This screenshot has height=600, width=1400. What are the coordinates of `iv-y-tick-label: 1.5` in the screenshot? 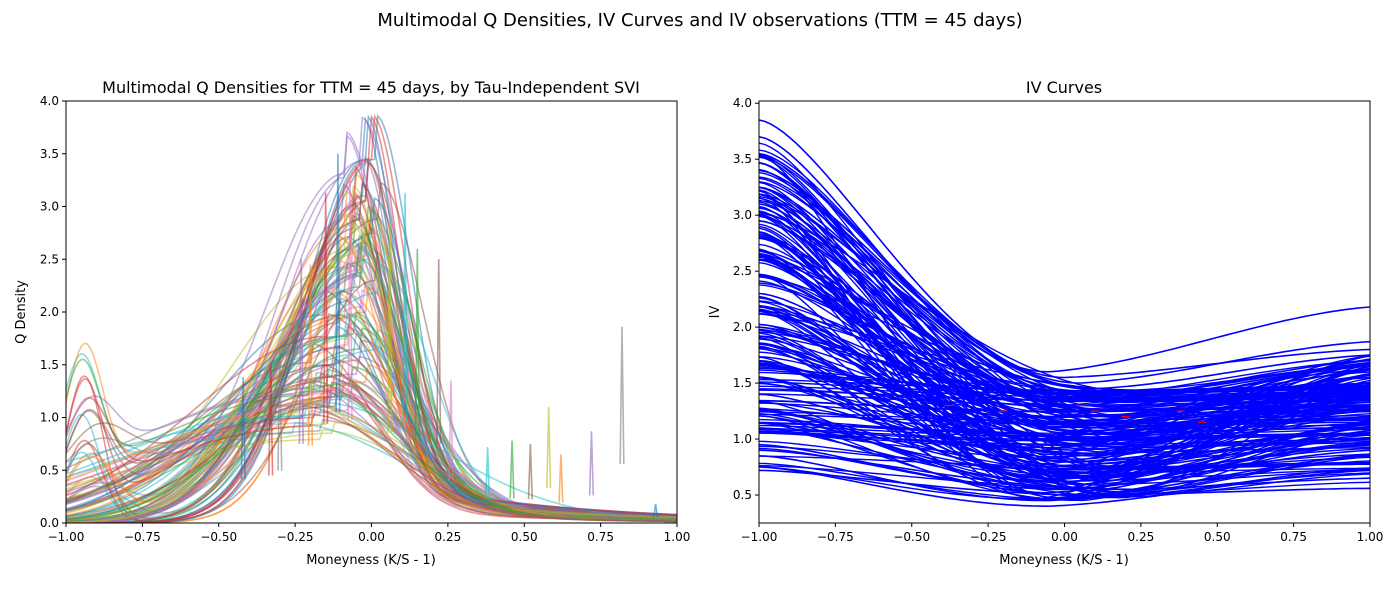 It's located at (742, 383).